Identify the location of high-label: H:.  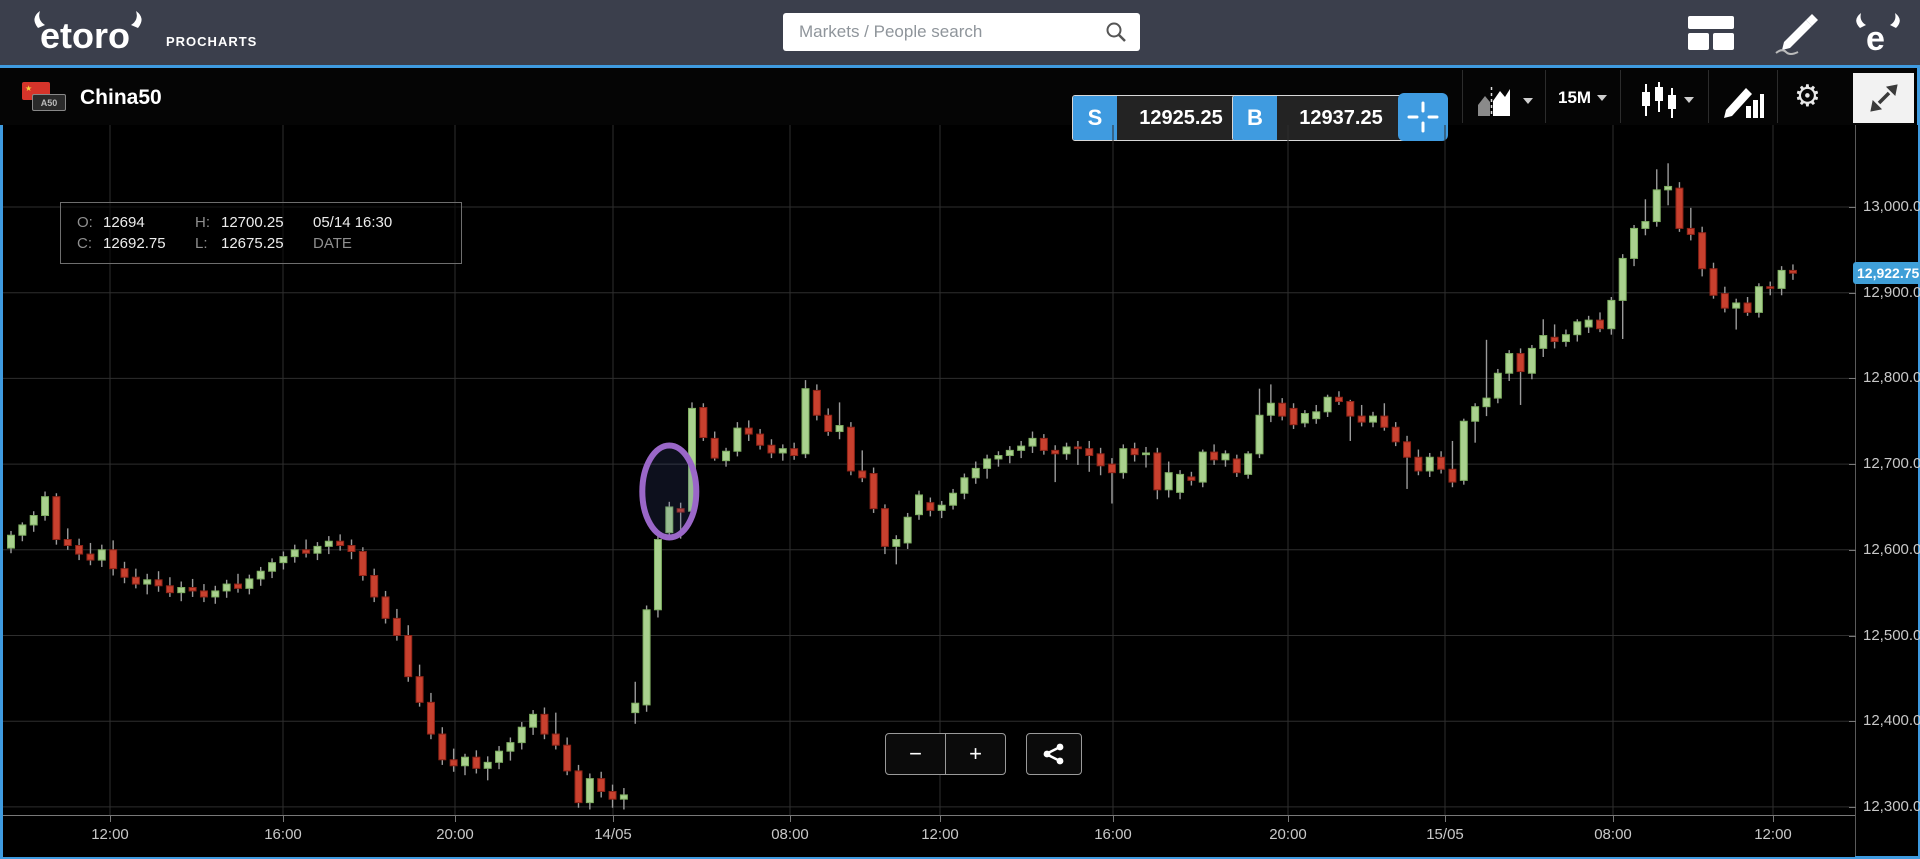
(202, 222).